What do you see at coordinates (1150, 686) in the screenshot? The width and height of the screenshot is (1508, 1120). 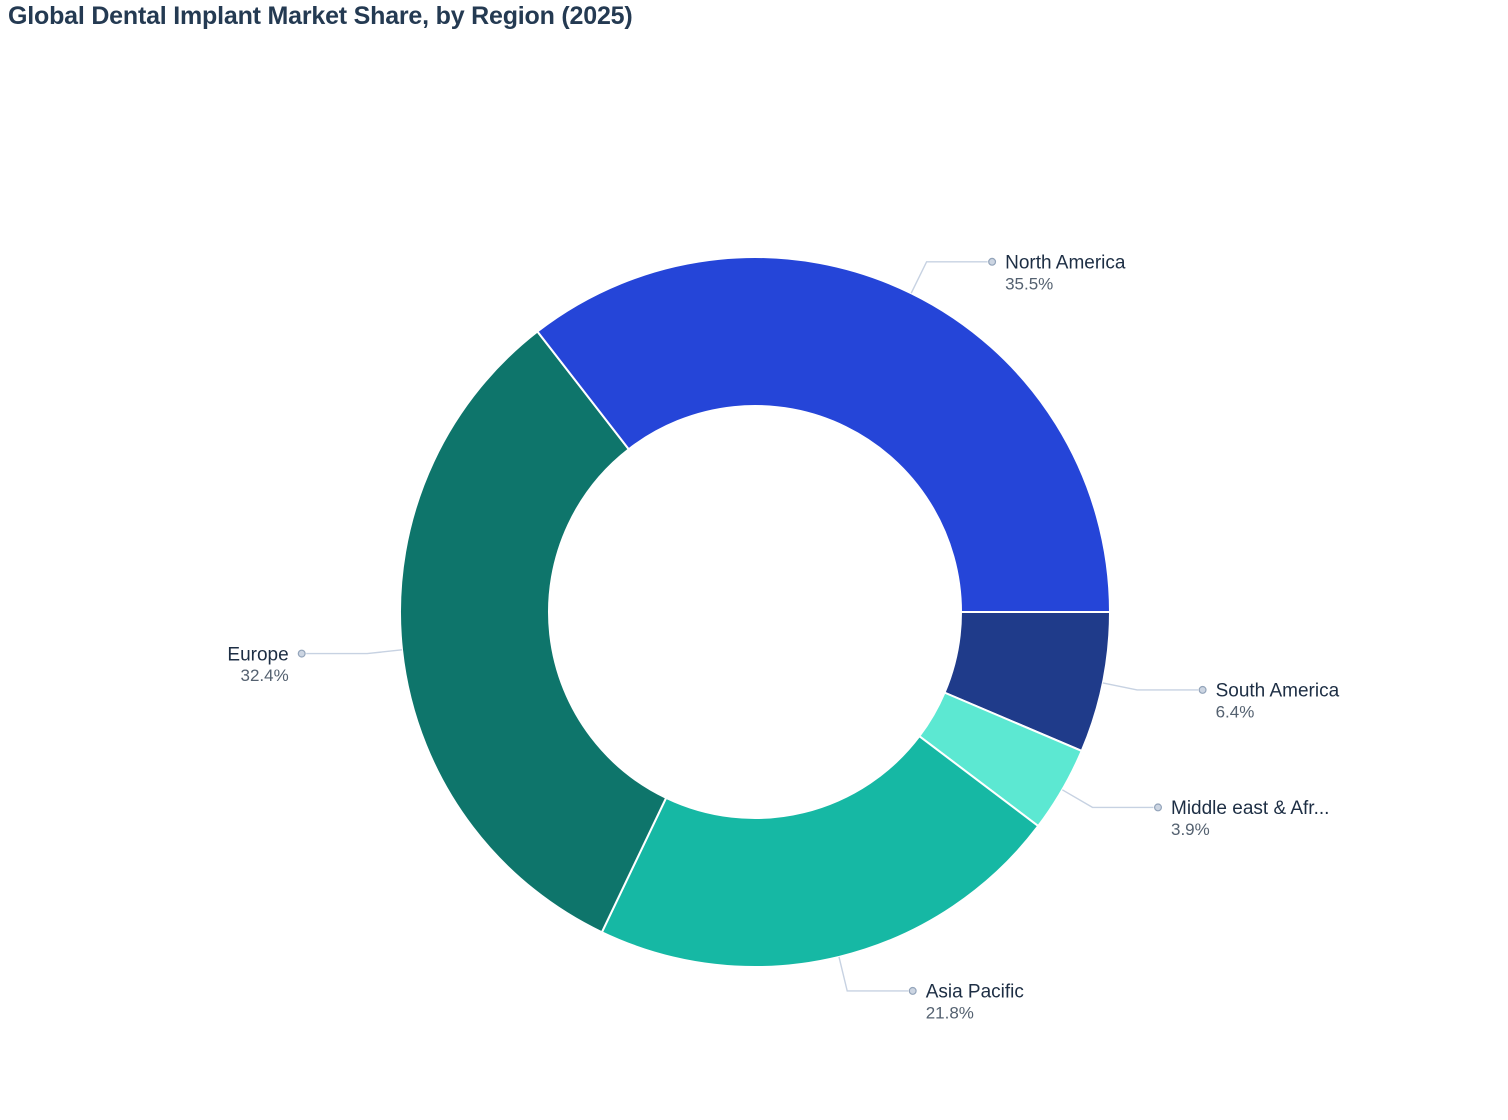 I see `leader-line-south-america` at bounding box center [1150, 686].